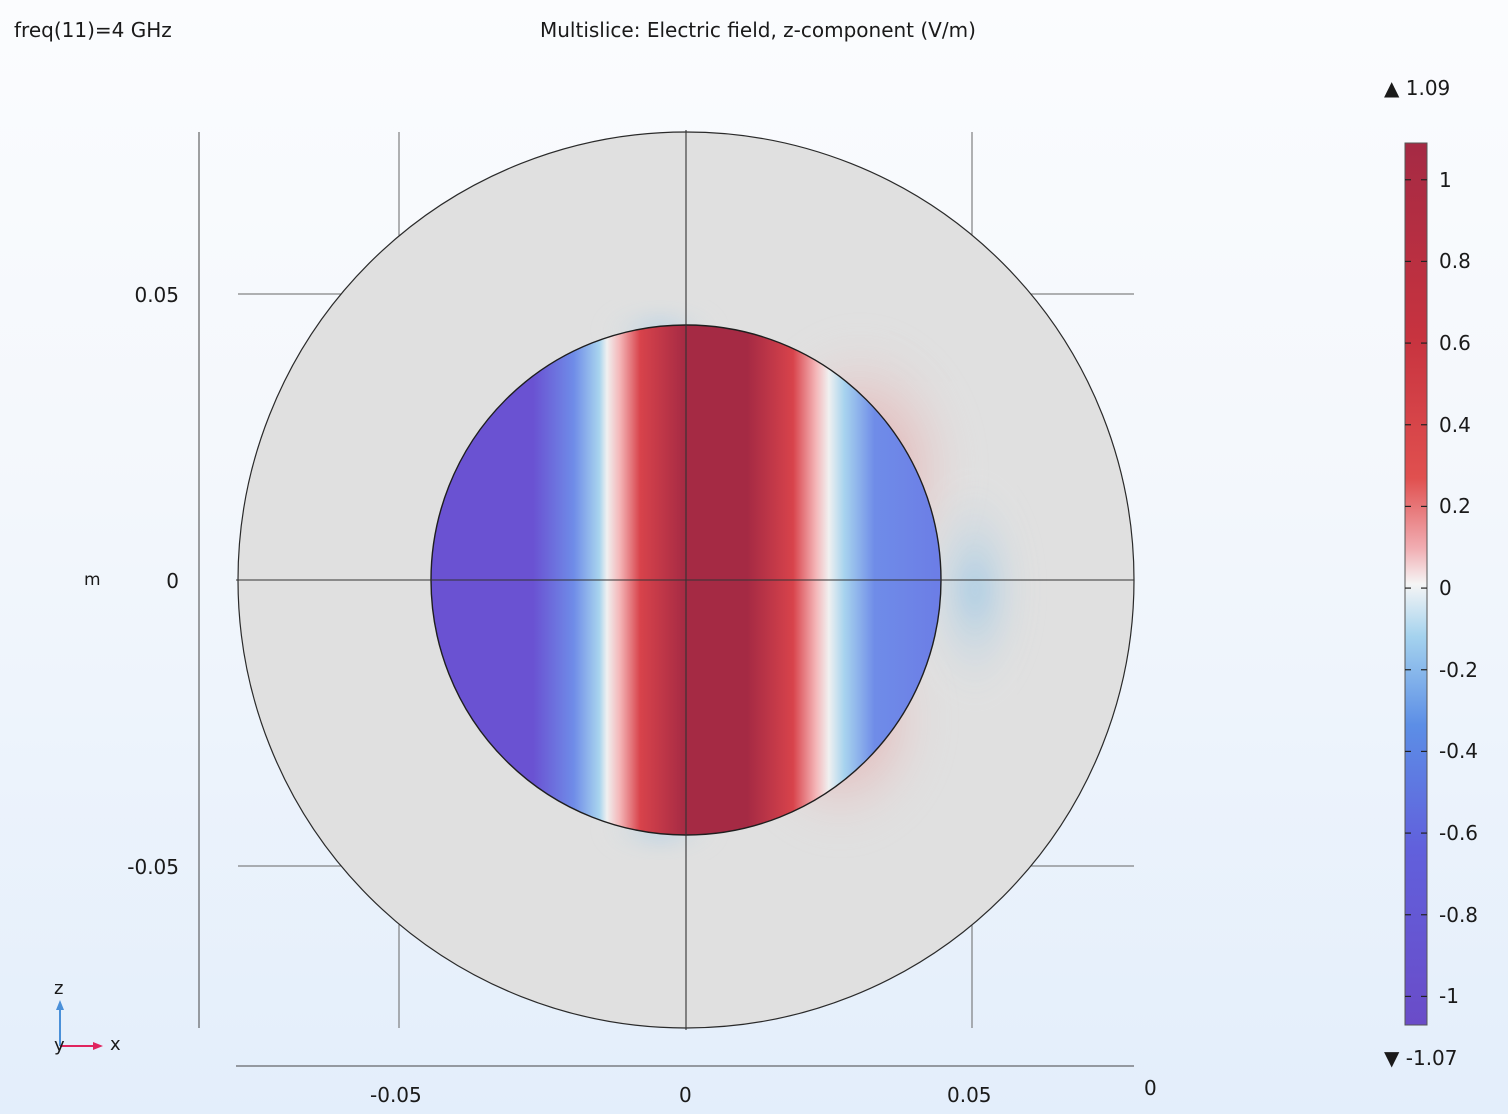 This screenshot has width=1508, height=1114. I want to click on parameter-label: freq(11)=4 GHz, so click(93, 30).